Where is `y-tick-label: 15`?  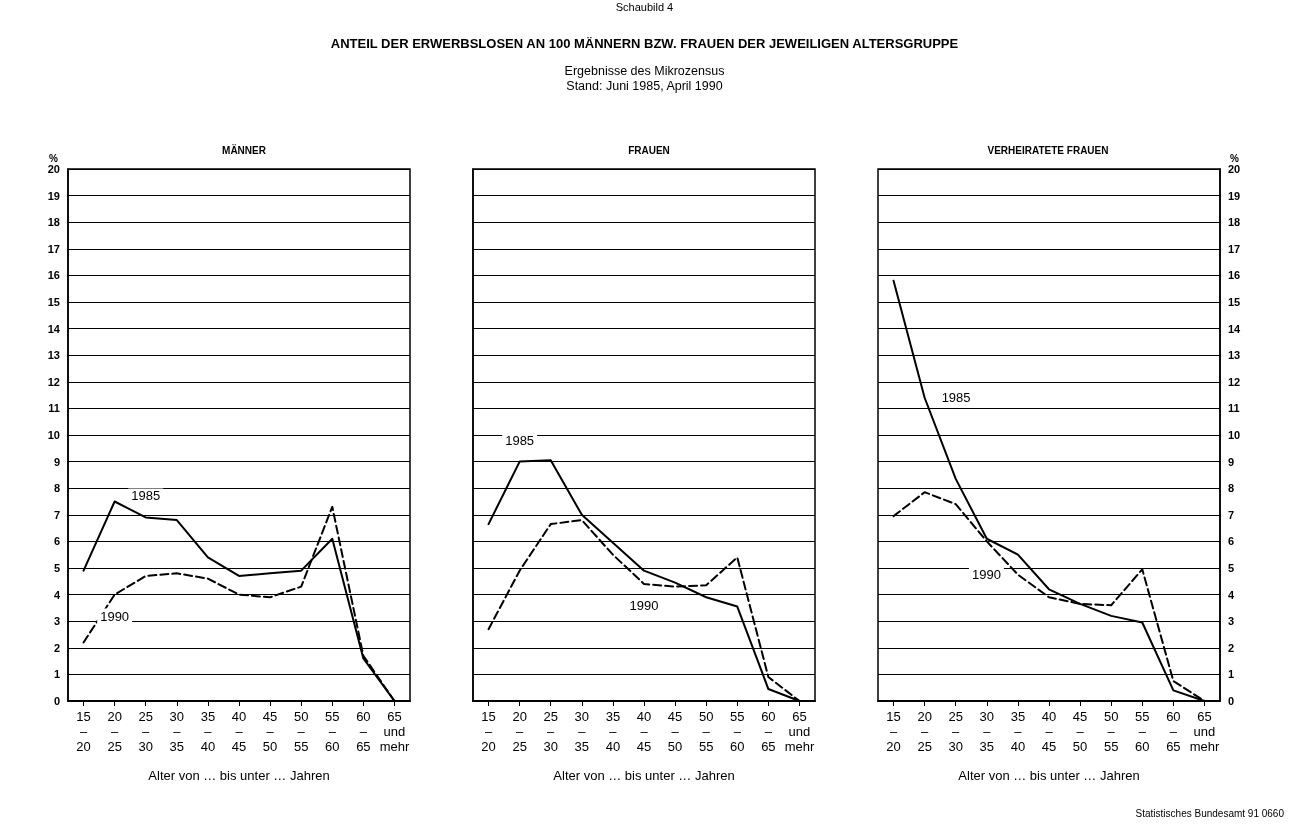
y-tick-label: 15 is located at coordinates (53, 302).